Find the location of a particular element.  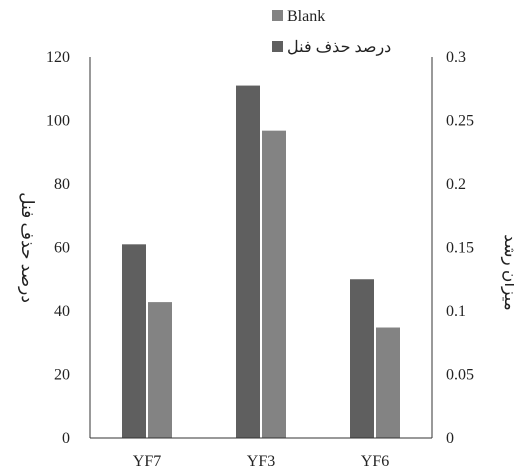

chart-legend: Blank درصد حذف فنل is located at coordinates (331, 32).